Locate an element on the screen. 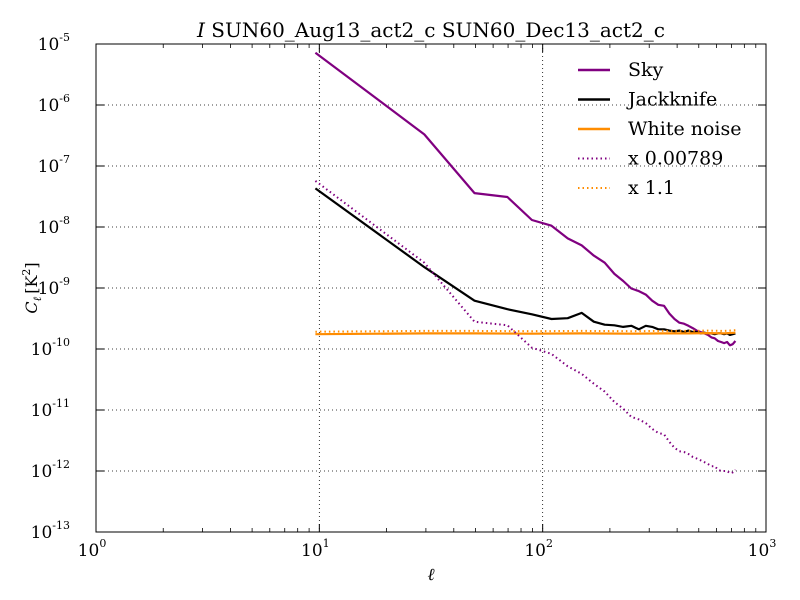  series-line-white-noise is located at coordinates (525, 333).